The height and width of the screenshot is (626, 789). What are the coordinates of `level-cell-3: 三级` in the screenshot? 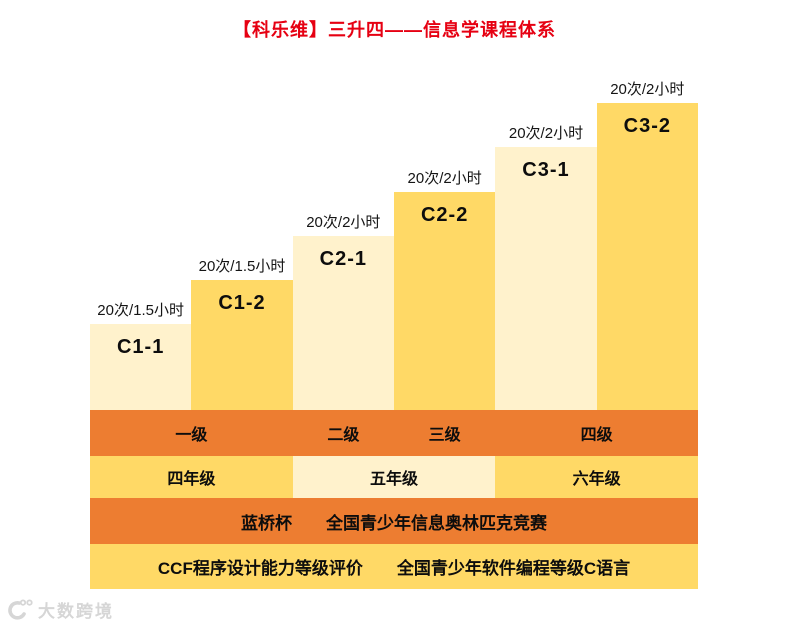 It's located at (444, 435).